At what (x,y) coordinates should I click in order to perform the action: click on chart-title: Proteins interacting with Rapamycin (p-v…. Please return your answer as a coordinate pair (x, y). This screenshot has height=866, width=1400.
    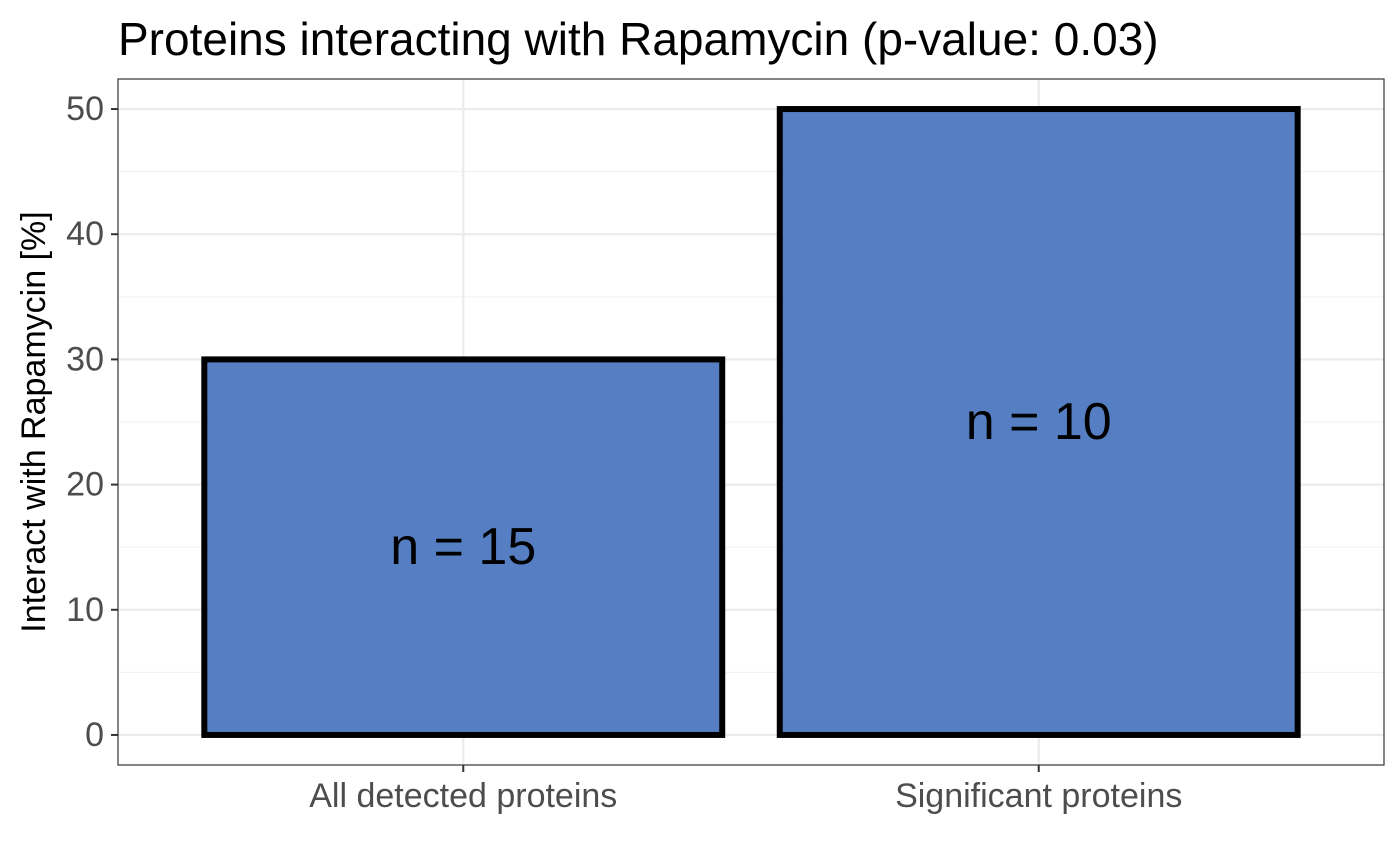
    Looking at the image, I should click on (638, 39).